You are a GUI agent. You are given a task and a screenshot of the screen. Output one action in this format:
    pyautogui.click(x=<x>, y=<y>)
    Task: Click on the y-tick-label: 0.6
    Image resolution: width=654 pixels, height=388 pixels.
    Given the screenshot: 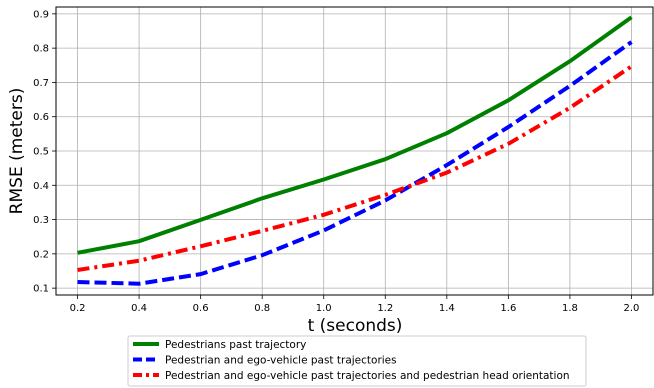 What is the action you would take?
    pyautogui.click(x=41, y=117)
    